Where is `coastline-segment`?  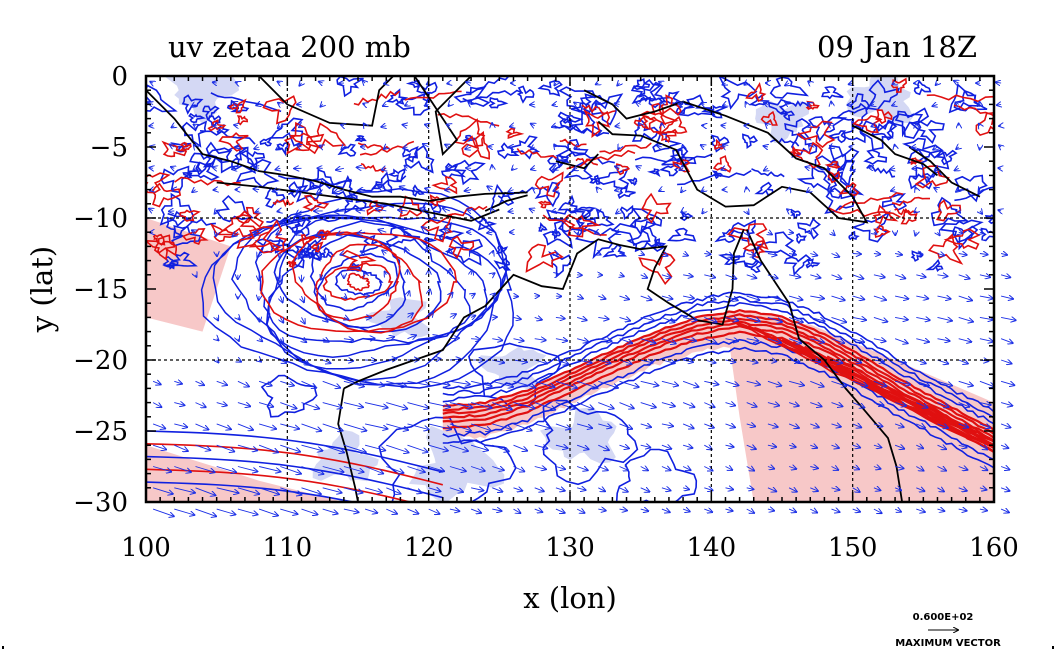 coastline-segment is located at coordinates (577, 161).